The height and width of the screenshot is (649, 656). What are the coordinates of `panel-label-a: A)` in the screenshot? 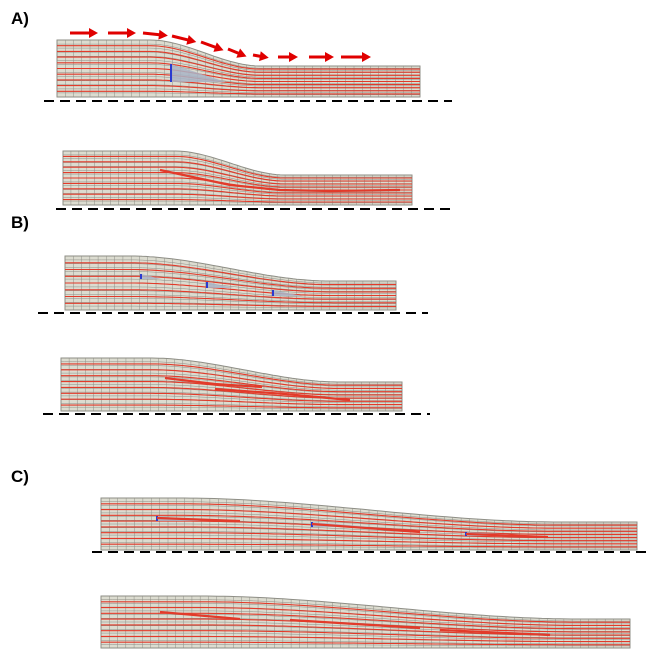 It's located at (20, 18).